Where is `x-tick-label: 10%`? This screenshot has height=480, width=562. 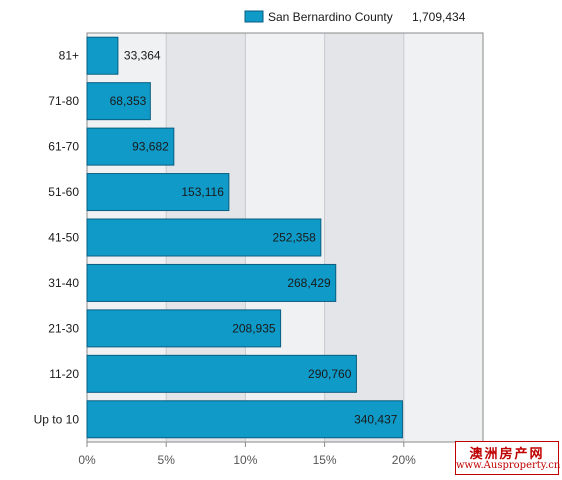 x-tick-label: 10% is located at coordinates (245, 460).